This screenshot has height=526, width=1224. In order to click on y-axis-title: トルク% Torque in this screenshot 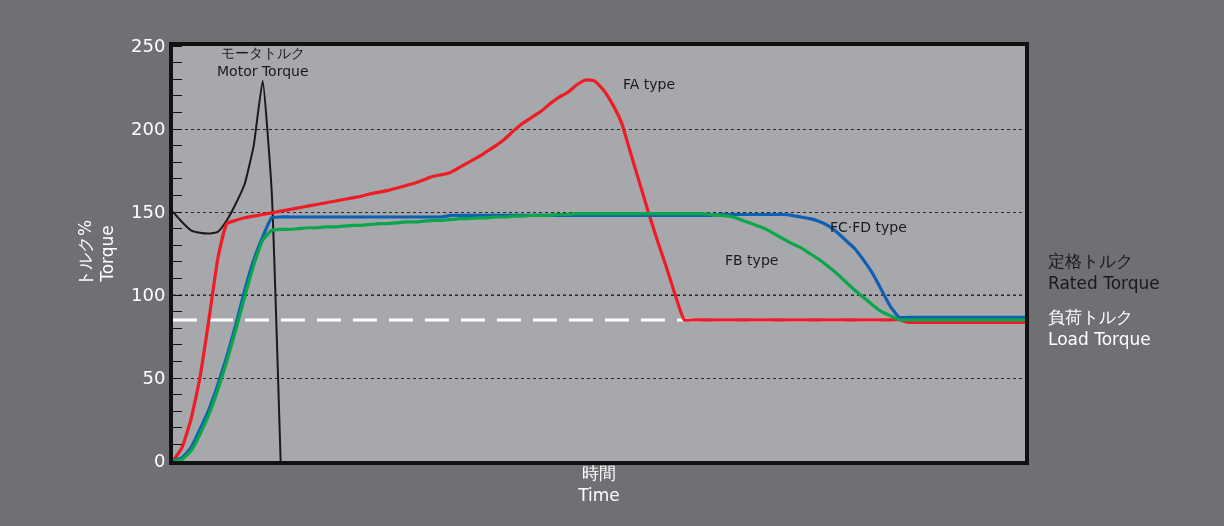, I will do `click(96, 253)`.